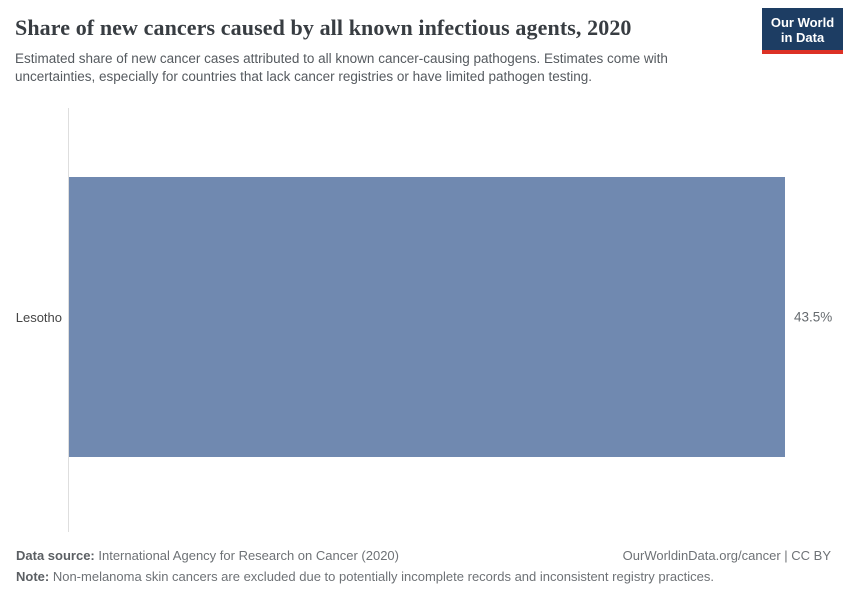 This screenshot has height=600, width=850. What do you see at coordinates (802, 37) in the screenshot?
I see `owid-logo-line2: in Data` at bounding box center [802, 37].